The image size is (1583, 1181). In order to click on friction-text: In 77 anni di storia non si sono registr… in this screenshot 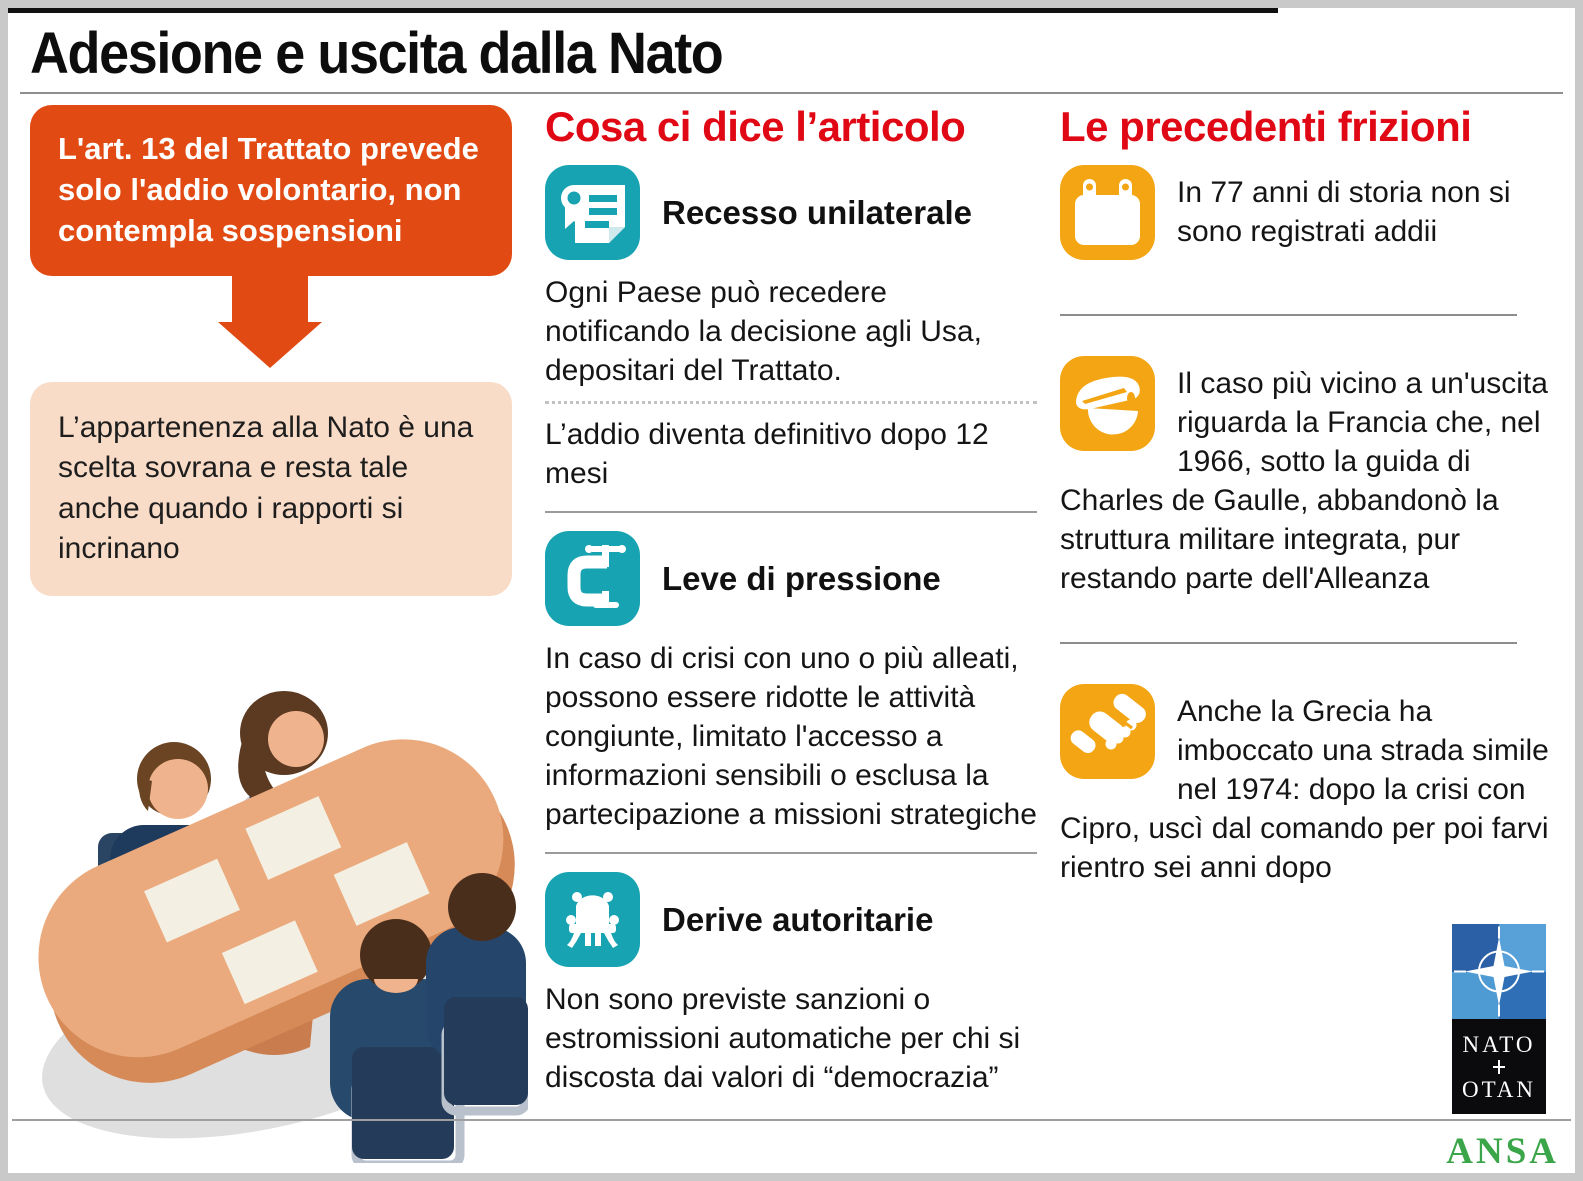, I will do `click(1344, 212)`.